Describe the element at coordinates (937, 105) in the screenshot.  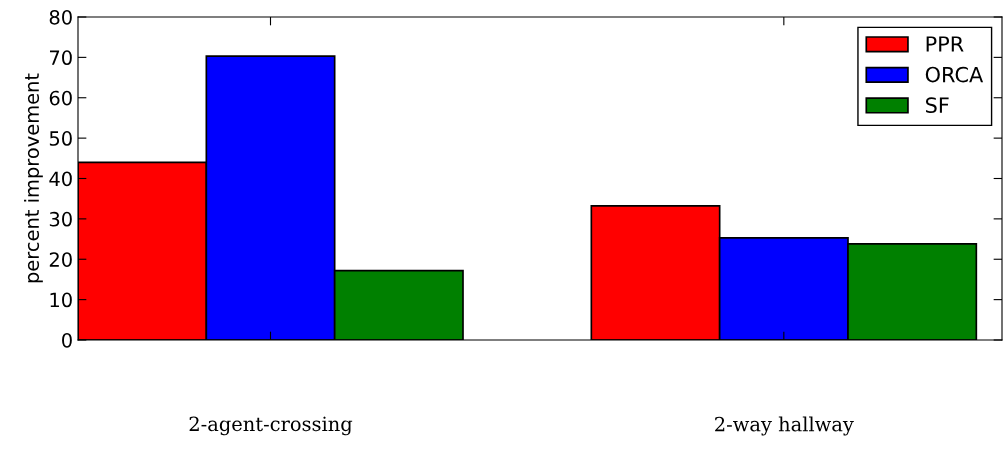
I see `legend-label: SF` at that location.